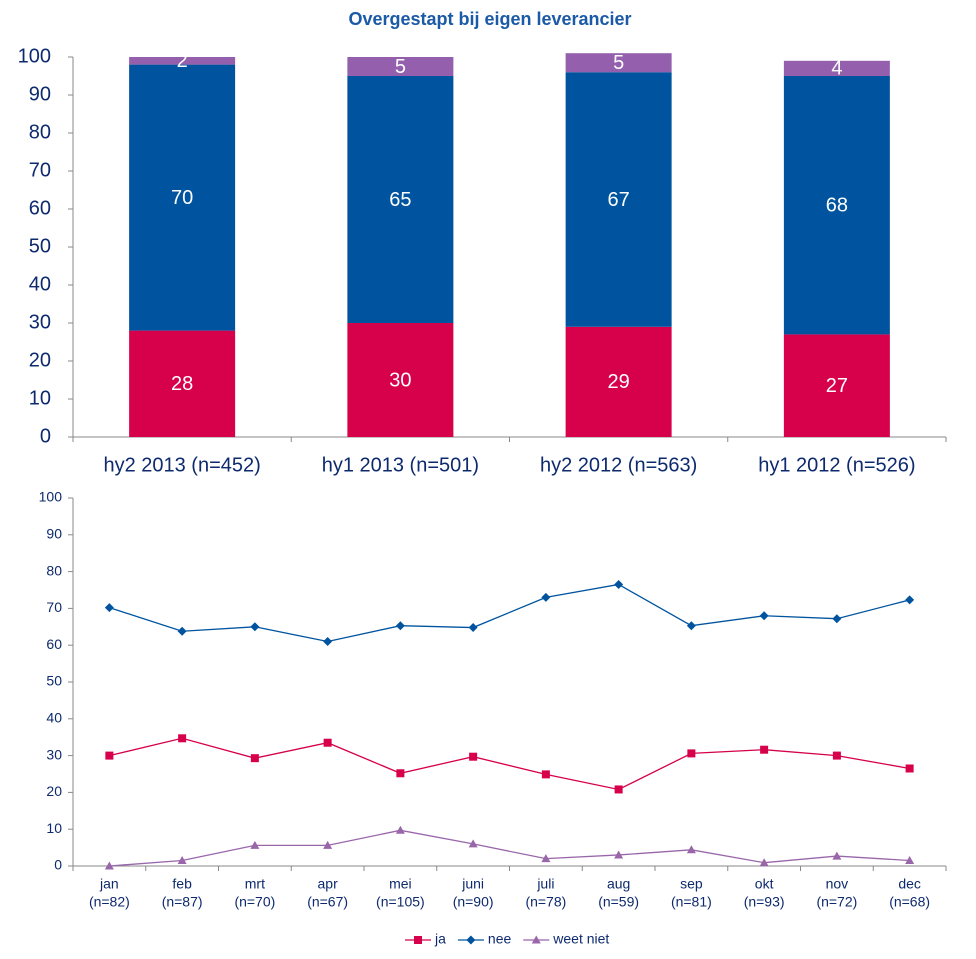 The height and width of the screenshot is (959, 976). Describe the element at coordinates (580, 939) in the screenshot. I see `legend-label: weet niet` at that location.